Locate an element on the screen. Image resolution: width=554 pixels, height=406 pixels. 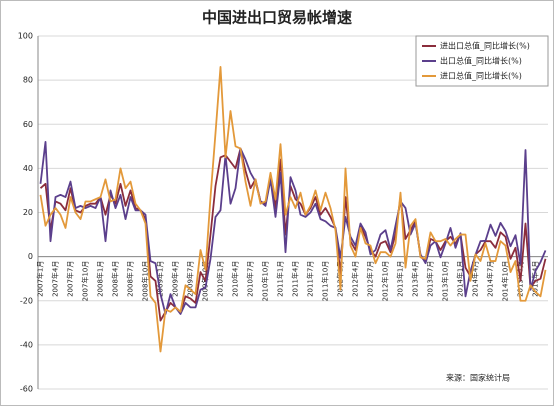
x-tick-label: 2007年10月 is located at coordinates (85, 281).